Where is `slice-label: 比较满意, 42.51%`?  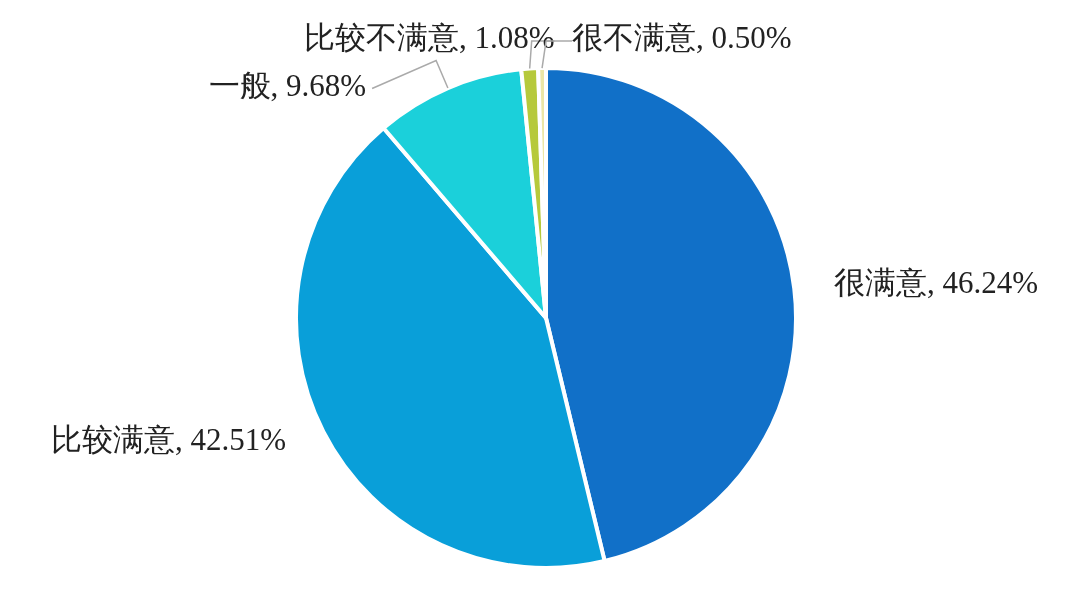
slice-label: 比较满意, 42.51% is located at coordinates (168, 440).